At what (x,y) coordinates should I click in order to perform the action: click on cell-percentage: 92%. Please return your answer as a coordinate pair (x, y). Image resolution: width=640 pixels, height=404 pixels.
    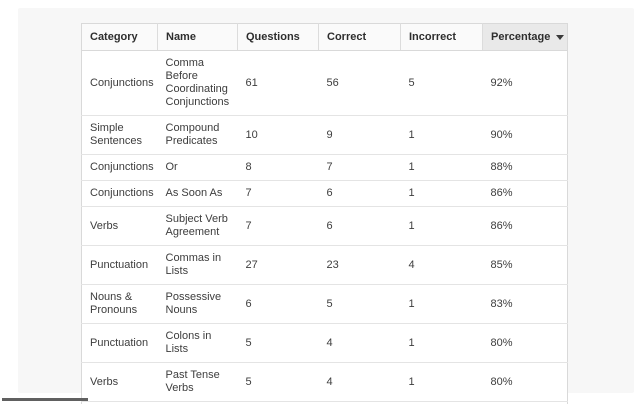
    Looking at the image, I should click on (501, 82).